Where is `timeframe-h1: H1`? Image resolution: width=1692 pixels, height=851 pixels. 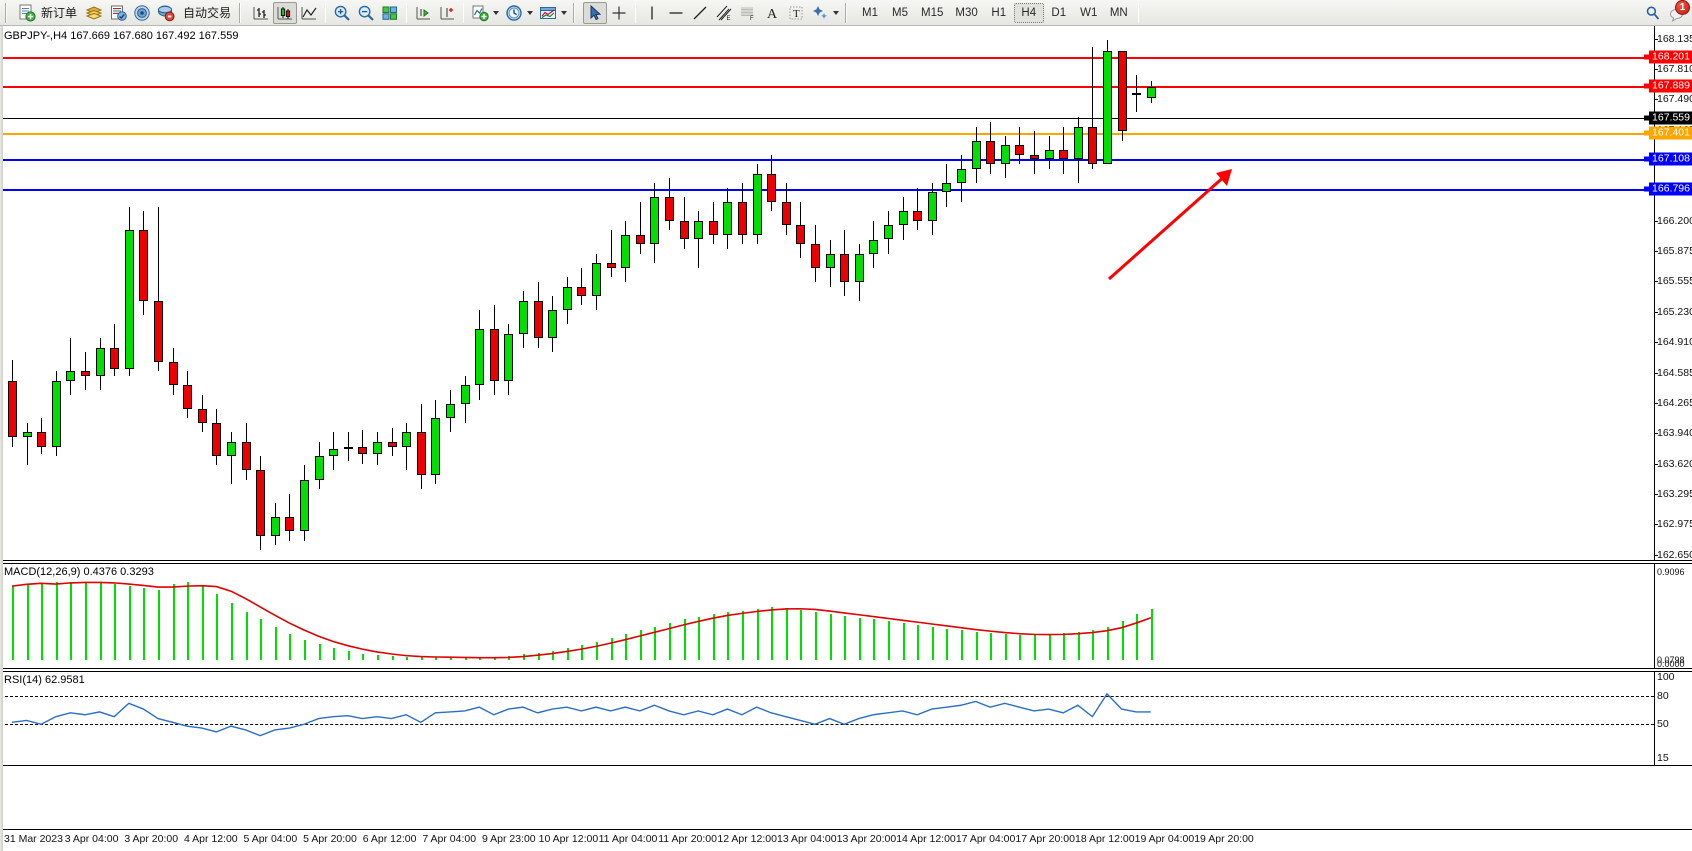
timeframe-h1: H1 is located at coordinates (999, 12).